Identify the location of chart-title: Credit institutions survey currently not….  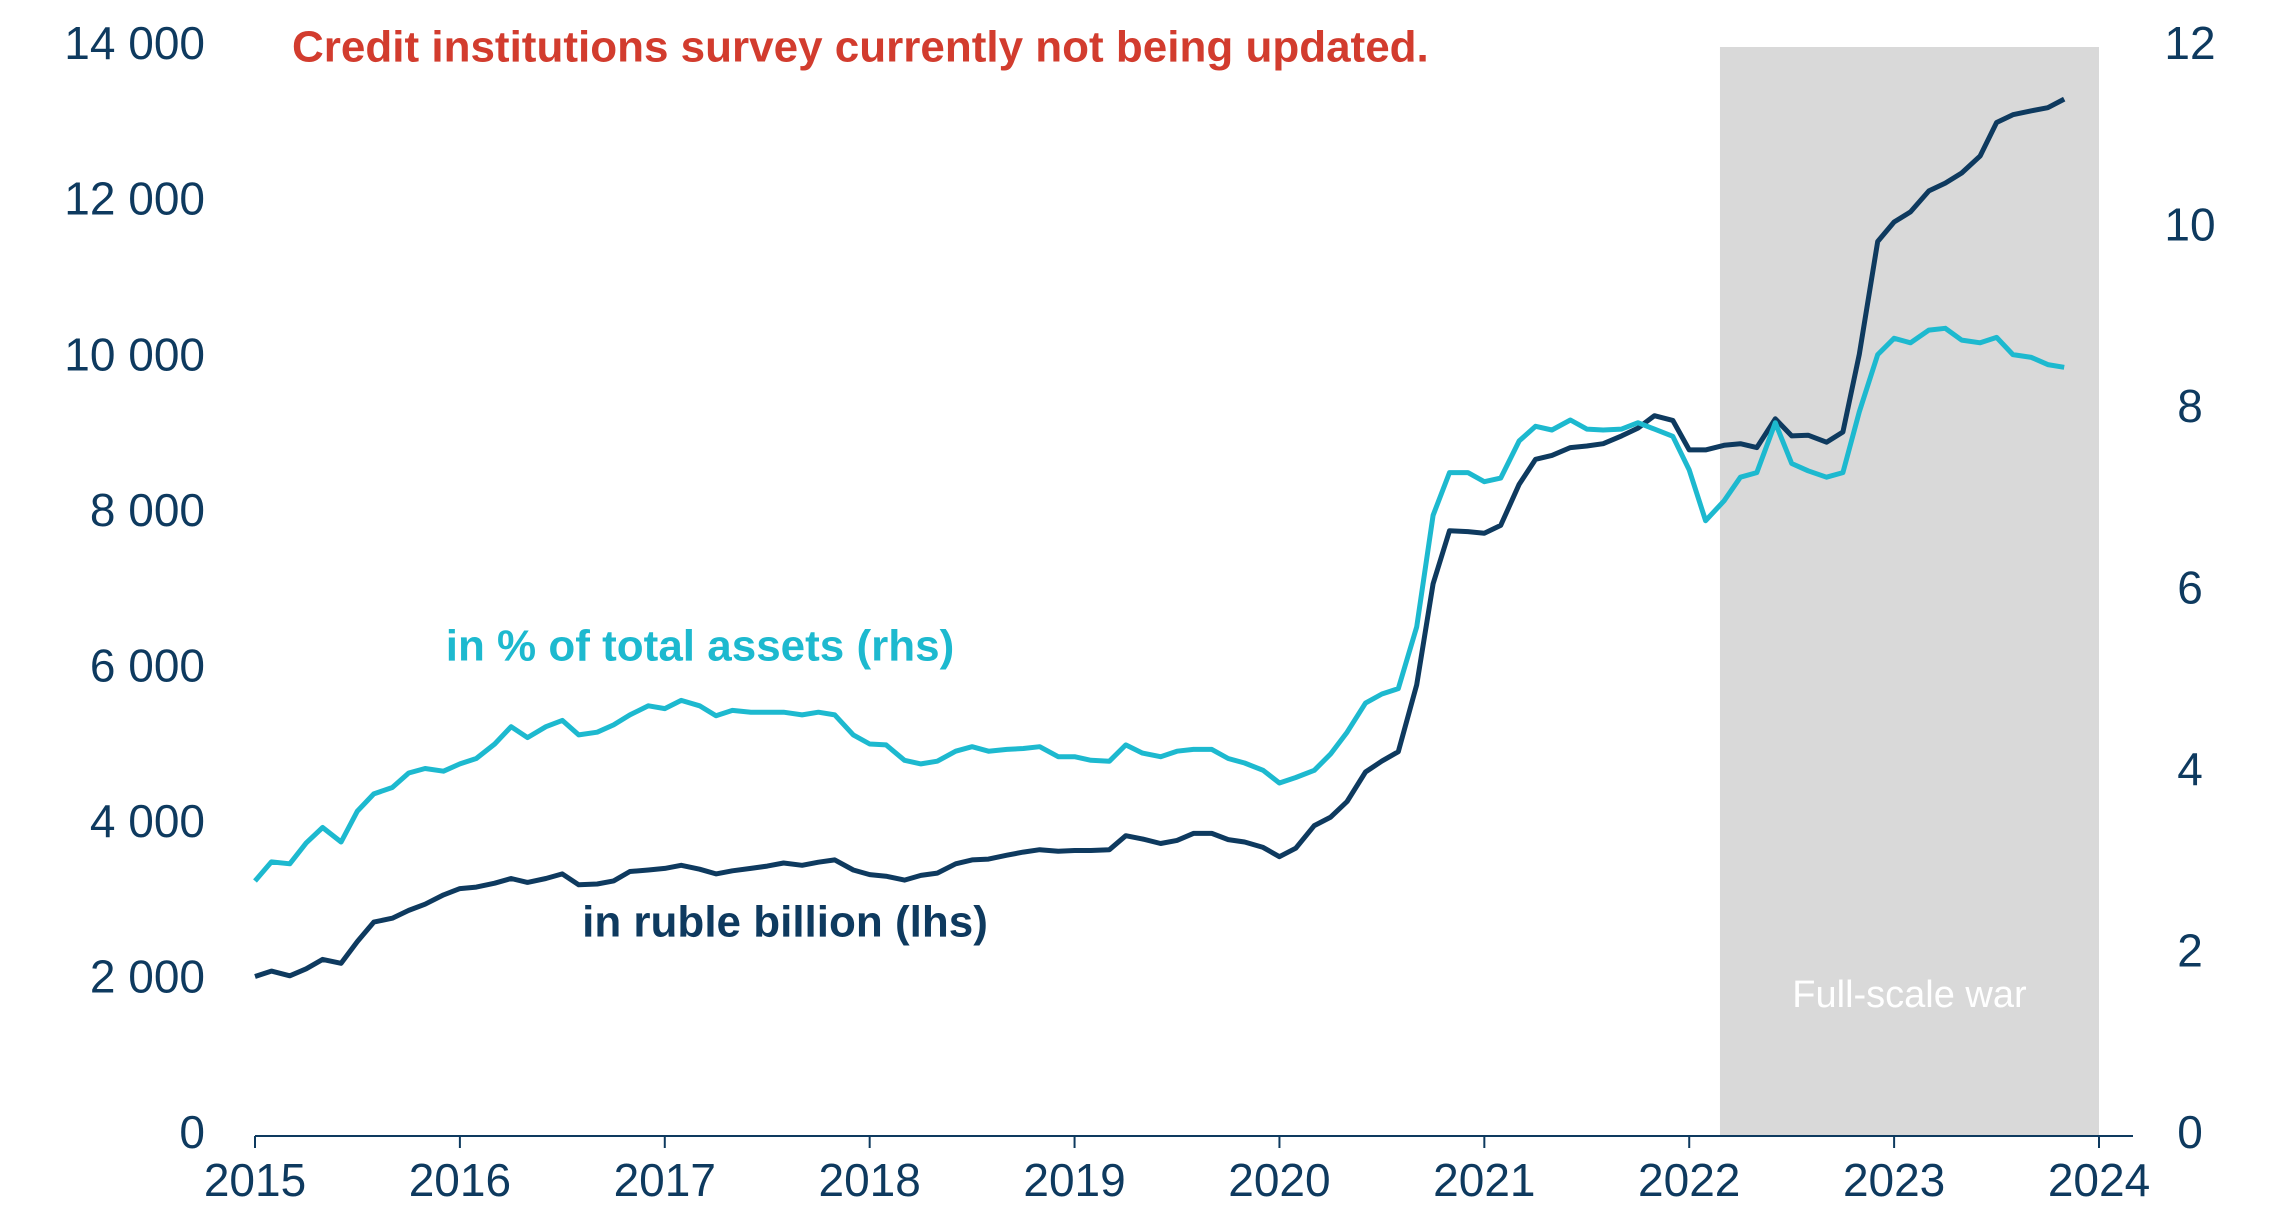
(860, 47).